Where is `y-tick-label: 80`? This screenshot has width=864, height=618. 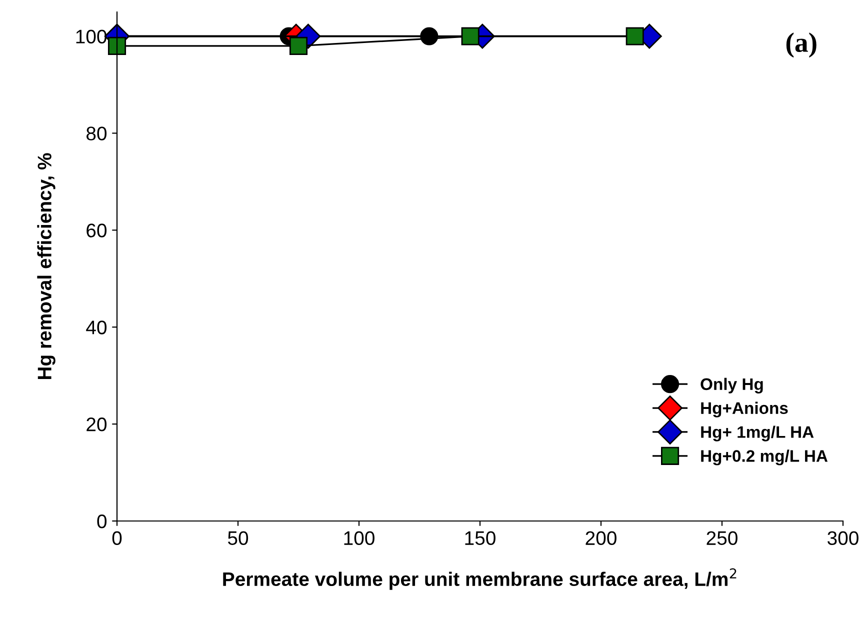
y-tick-label: 80 is located at coordinates (96, 133).